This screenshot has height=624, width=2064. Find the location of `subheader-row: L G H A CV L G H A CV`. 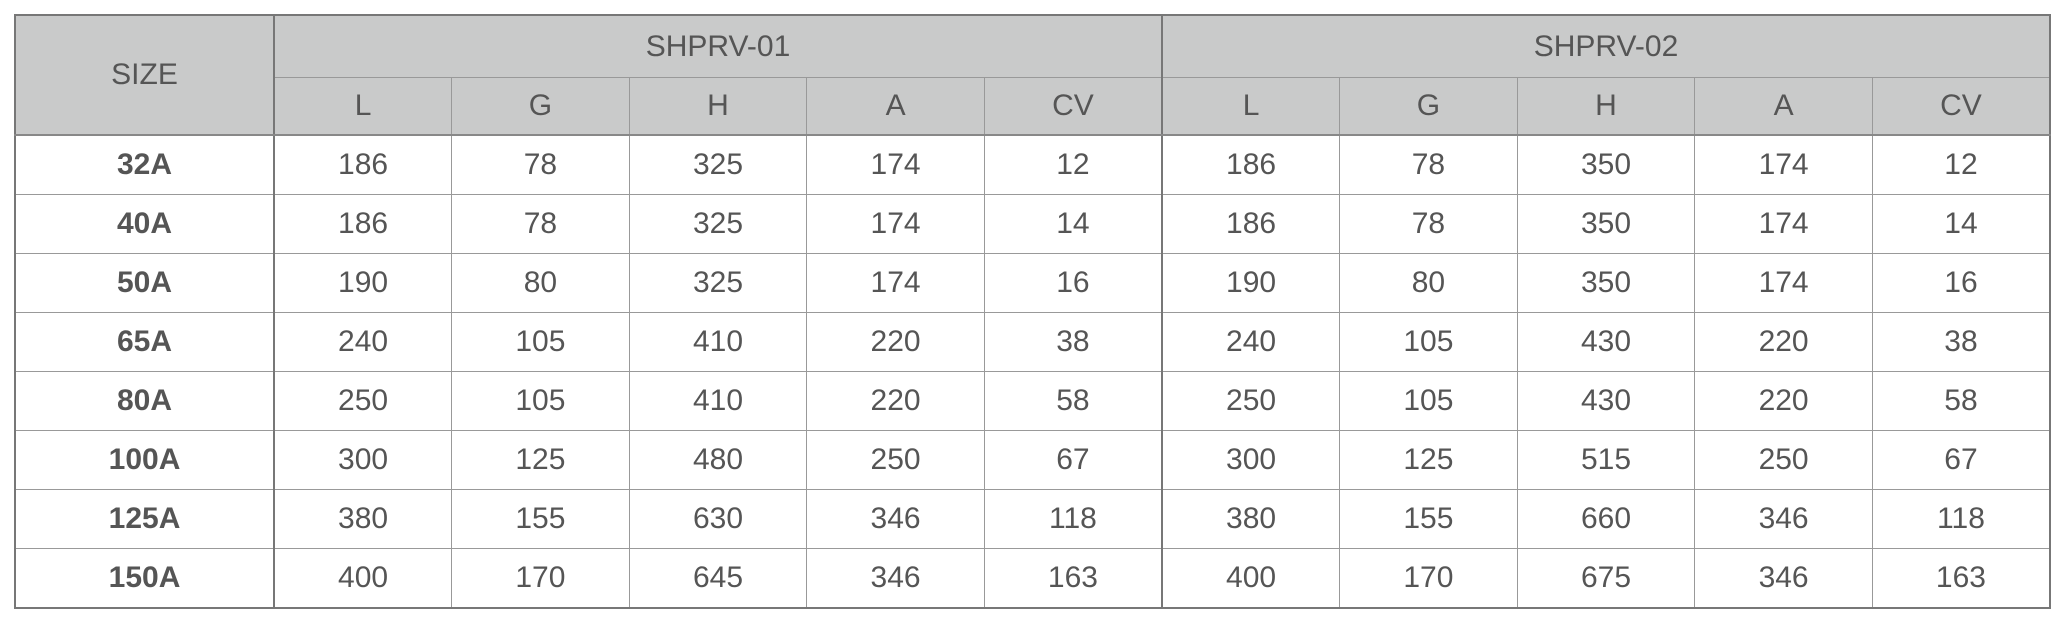

subheader-row: L G H A CV L G H A CV is located at coordinates (1033, 106).